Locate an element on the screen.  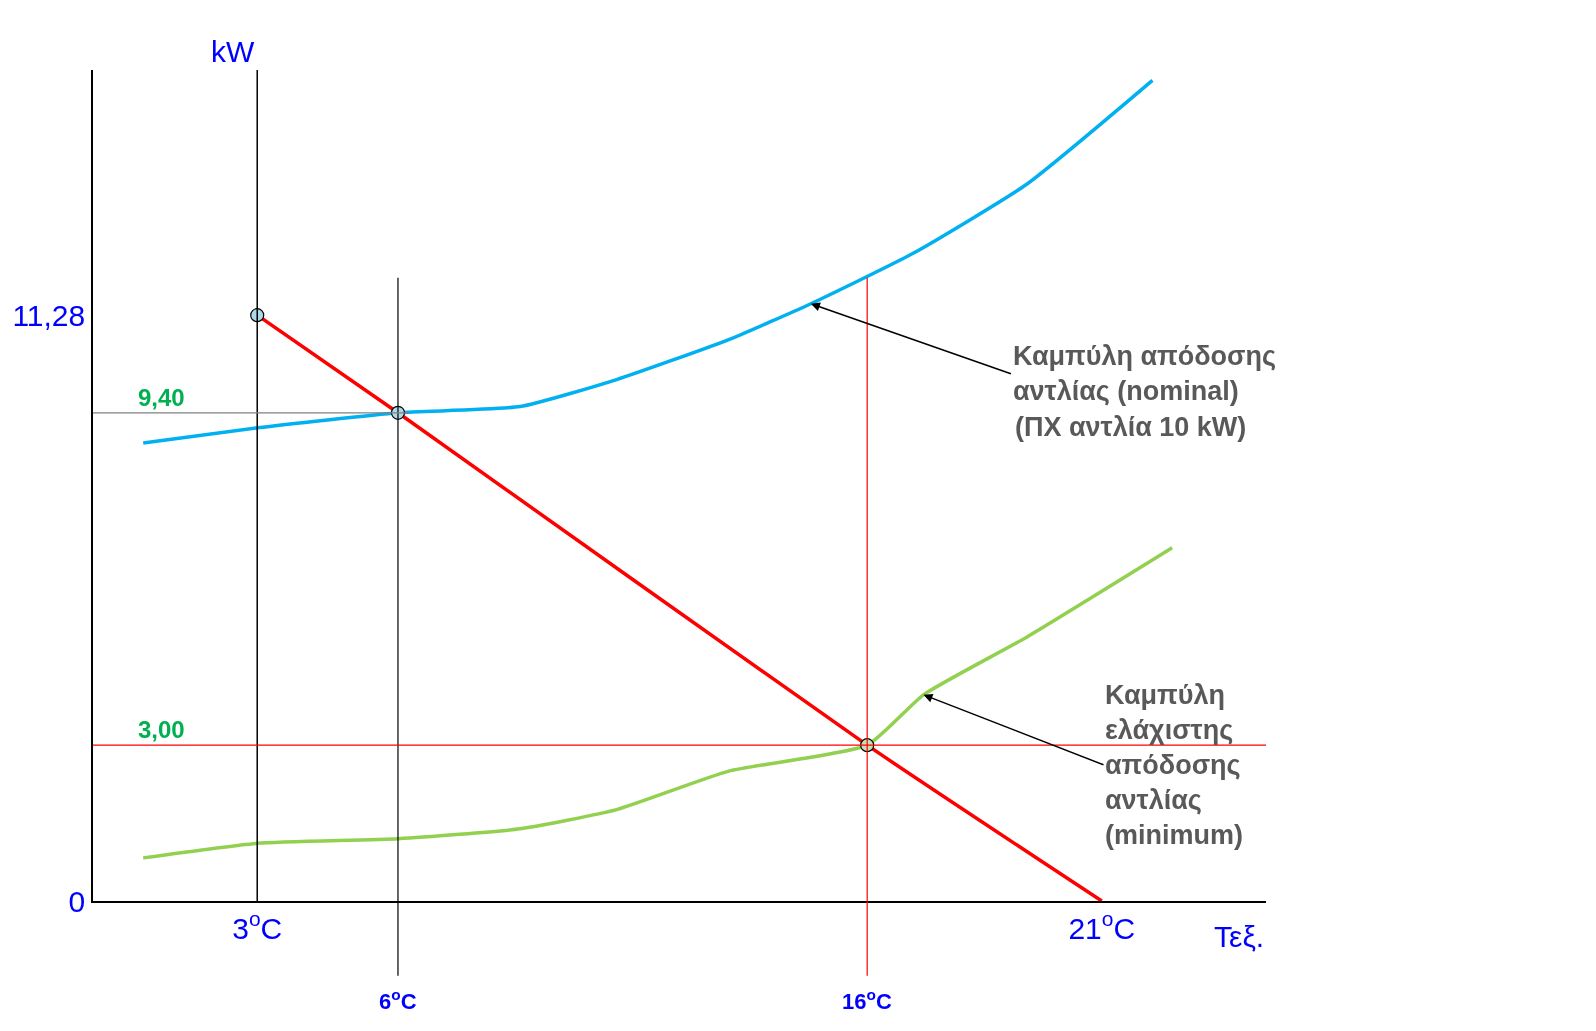
ref-line-label: 6$^{o}$C is located at coordinates (398, 1000).